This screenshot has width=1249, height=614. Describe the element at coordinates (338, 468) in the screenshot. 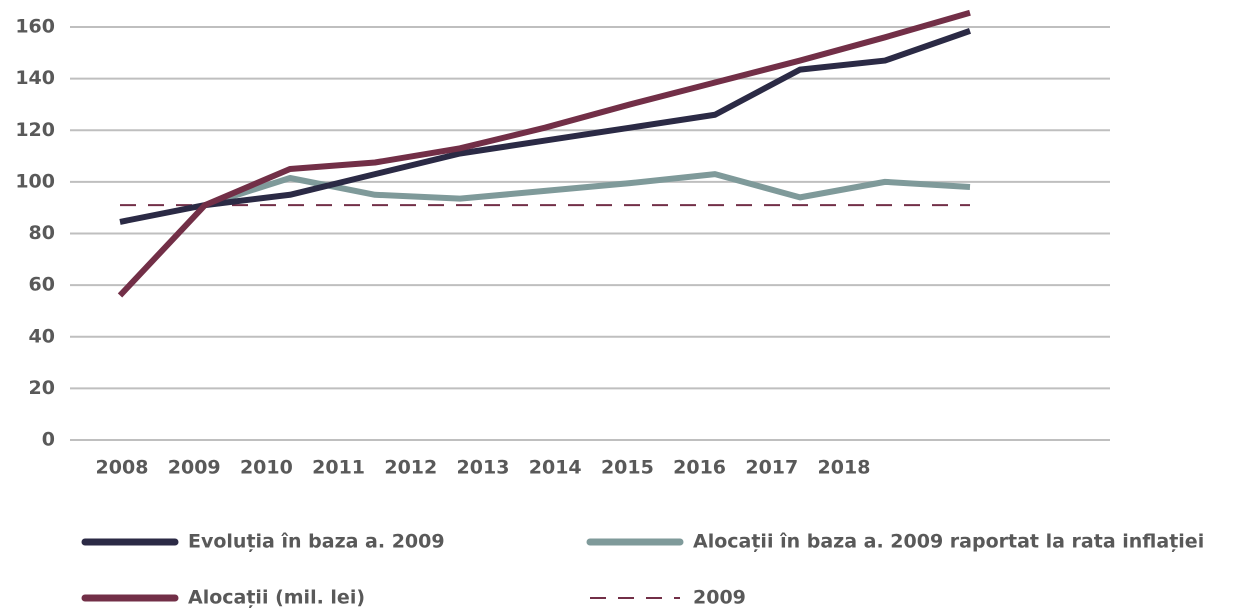

I see `x-tick-label: 2011` at that location.